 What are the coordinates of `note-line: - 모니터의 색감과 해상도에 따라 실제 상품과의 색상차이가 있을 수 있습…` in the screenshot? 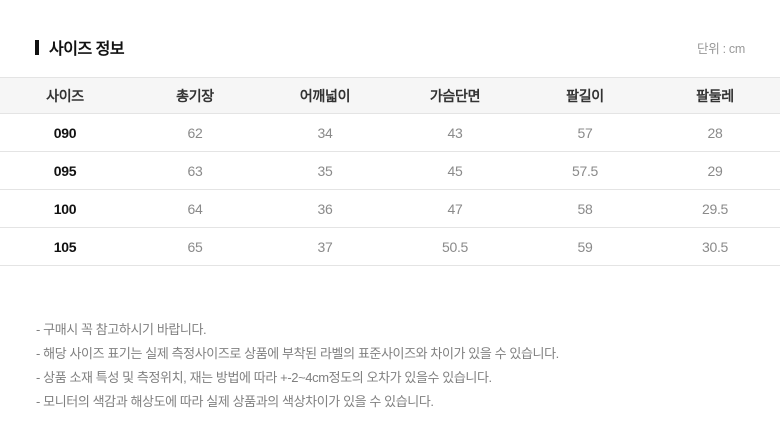 It's located at (235, 401).